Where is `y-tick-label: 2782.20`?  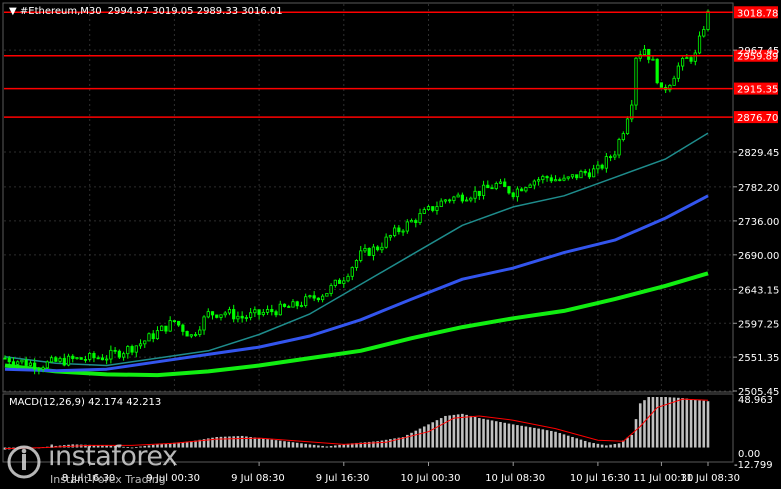 y-tick-label: 2782.20 is located at coordinates (758, 188).